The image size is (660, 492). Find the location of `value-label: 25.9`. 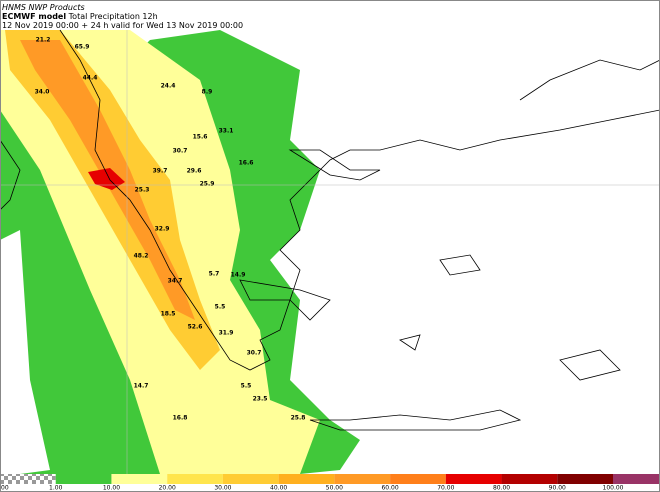

value-label: 25.9 is located at coordinates (207, 184).